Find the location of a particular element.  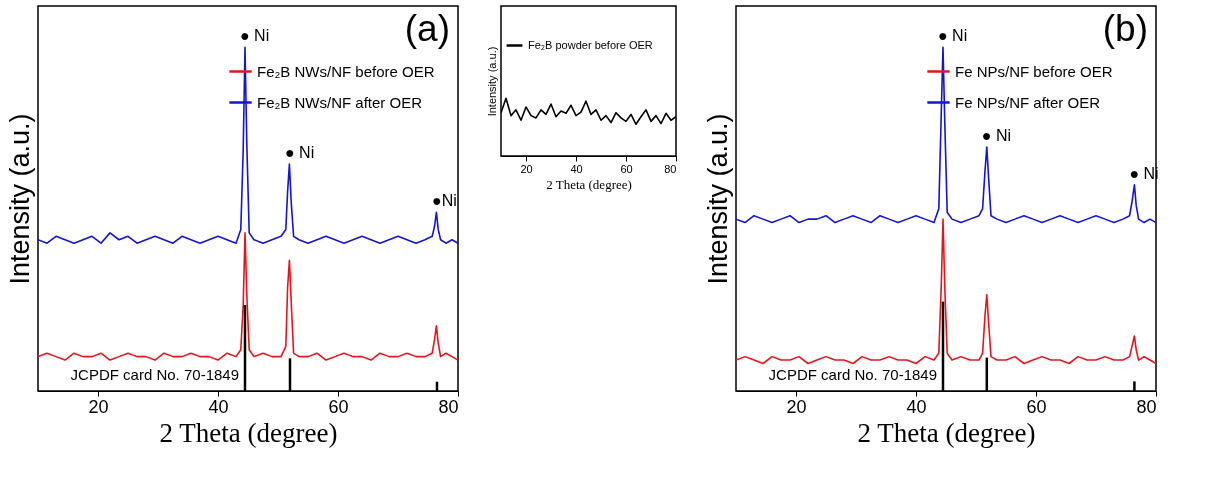

legend-label: Fe₂B NWs/NF before OER is located at coordinates (346, 71).